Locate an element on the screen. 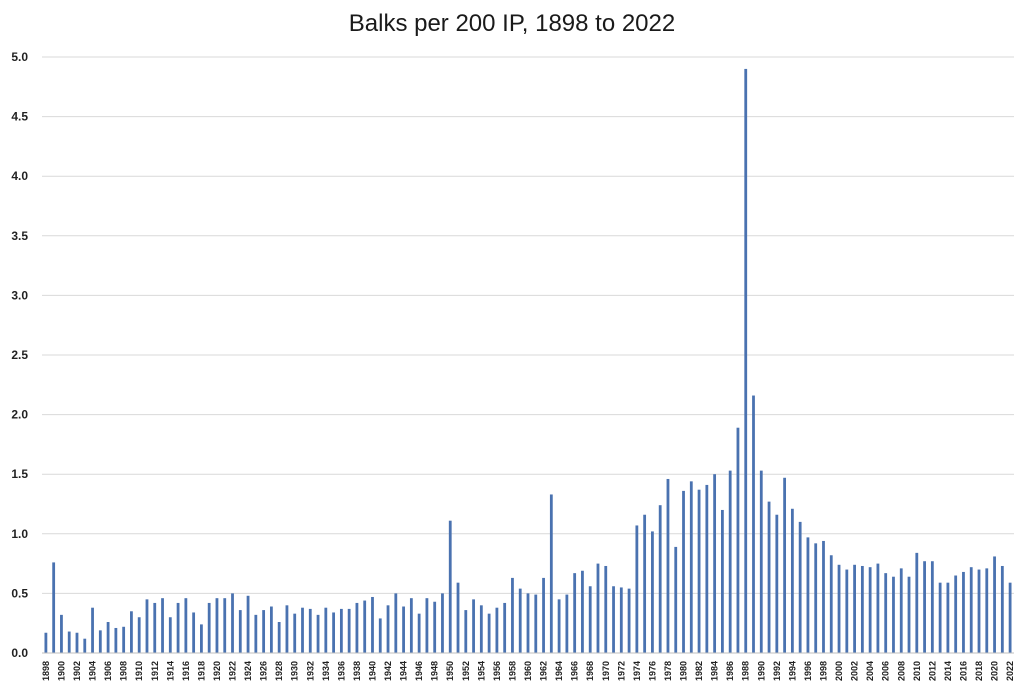 The width and height of the screenshot is (1024, 692). bar-1925 is located at coordinates (256, 633).